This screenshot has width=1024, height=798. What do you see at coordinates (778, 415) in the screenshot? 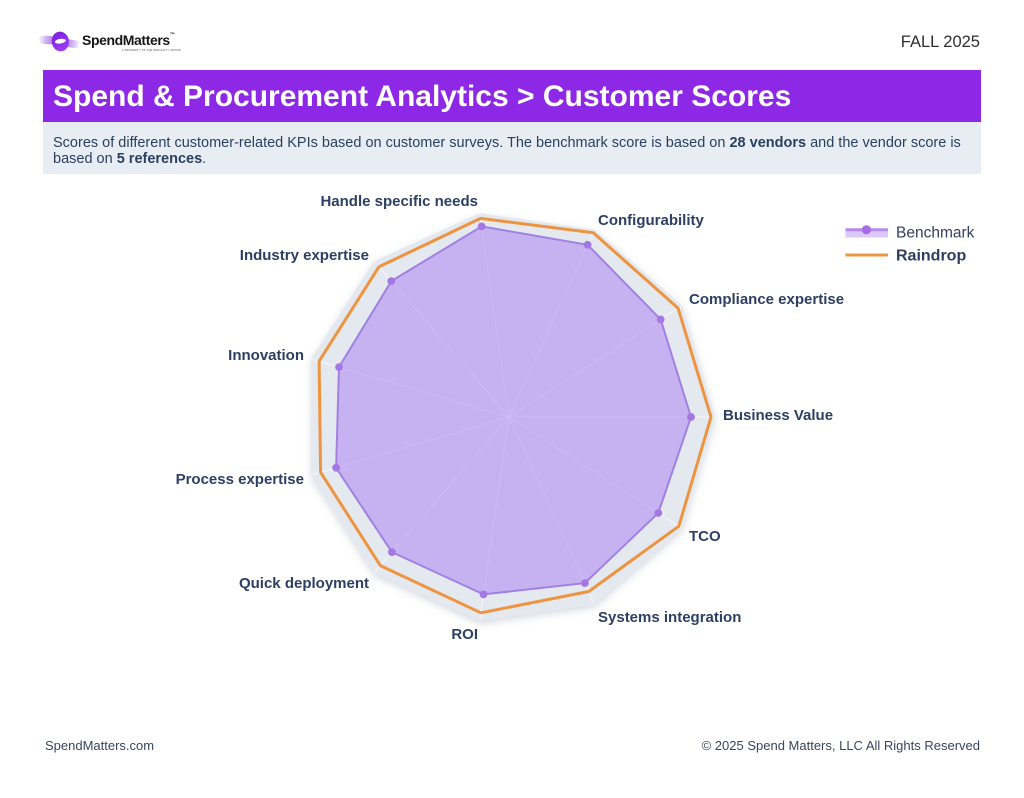
I see `svg-text: Business Value` at bounding box center [778, 415].